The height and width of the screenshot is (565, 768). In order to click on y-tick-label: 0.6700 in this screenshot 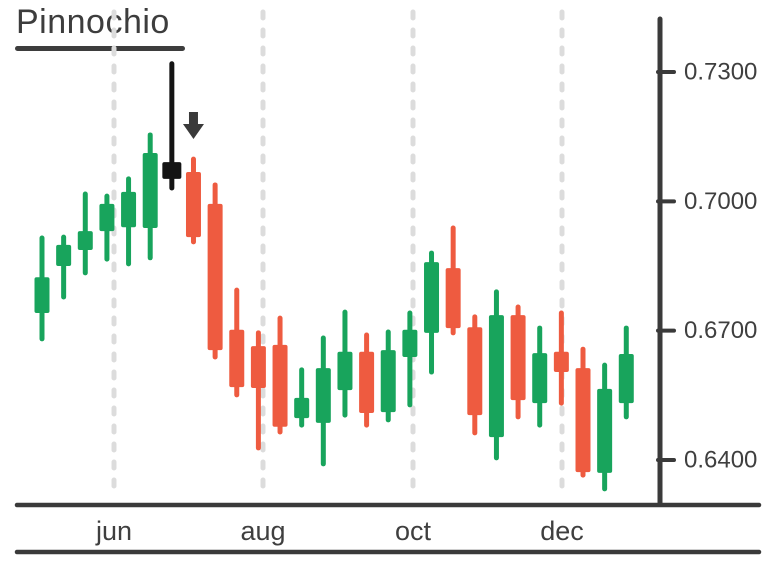, I will do `click(720, 330)`.